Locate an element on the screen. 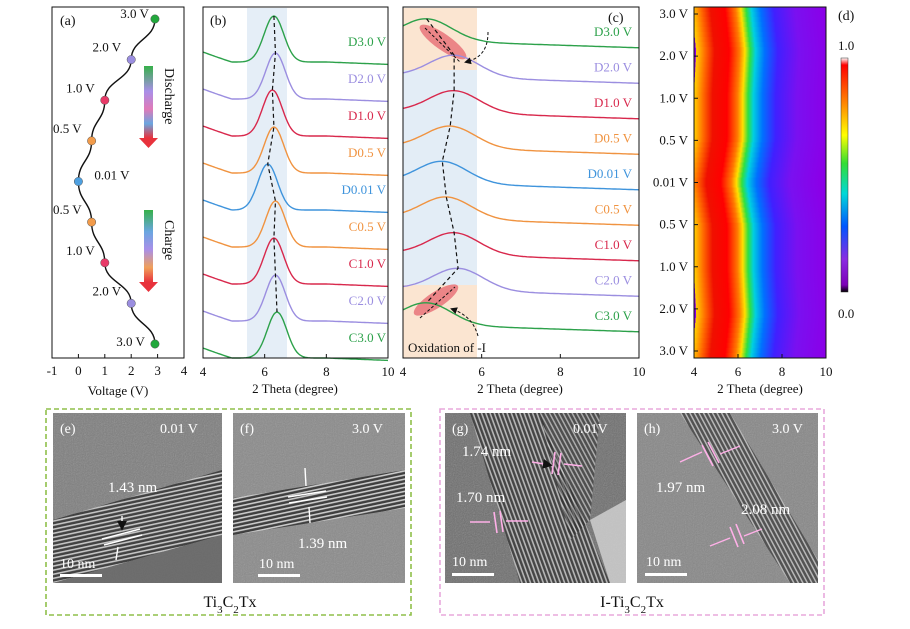 The width and height of the screenshot is (910, 629). colorbar is located at coordinates (844, 175).